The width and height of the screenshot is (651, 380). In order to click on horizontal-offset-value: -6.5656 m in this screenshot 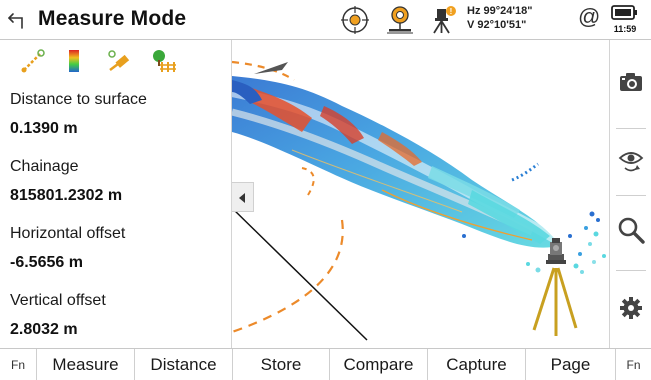, I will do `click(46, 262)`.